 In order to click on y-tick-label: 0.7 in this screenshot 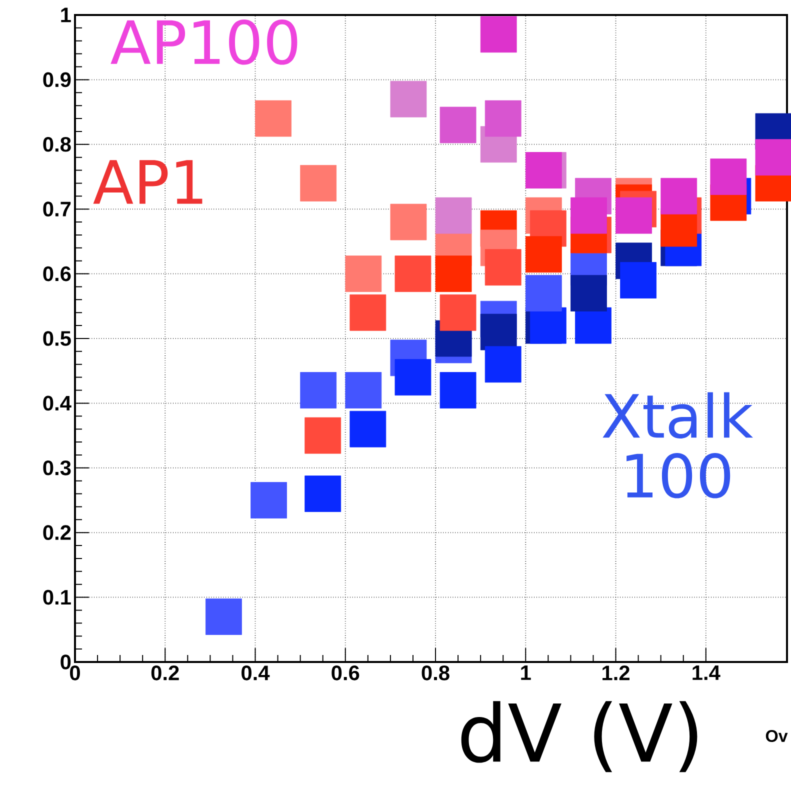, I will do `click(57, 209)`.